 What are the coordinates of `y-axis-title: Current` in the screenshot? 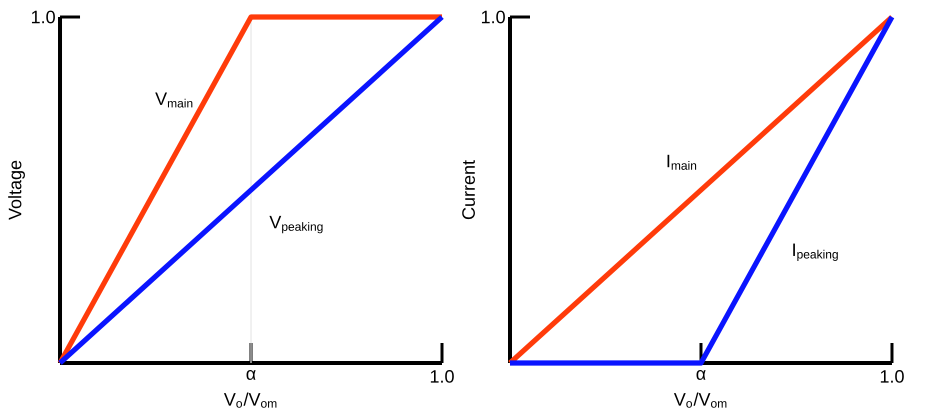 It's located at (468, 190).